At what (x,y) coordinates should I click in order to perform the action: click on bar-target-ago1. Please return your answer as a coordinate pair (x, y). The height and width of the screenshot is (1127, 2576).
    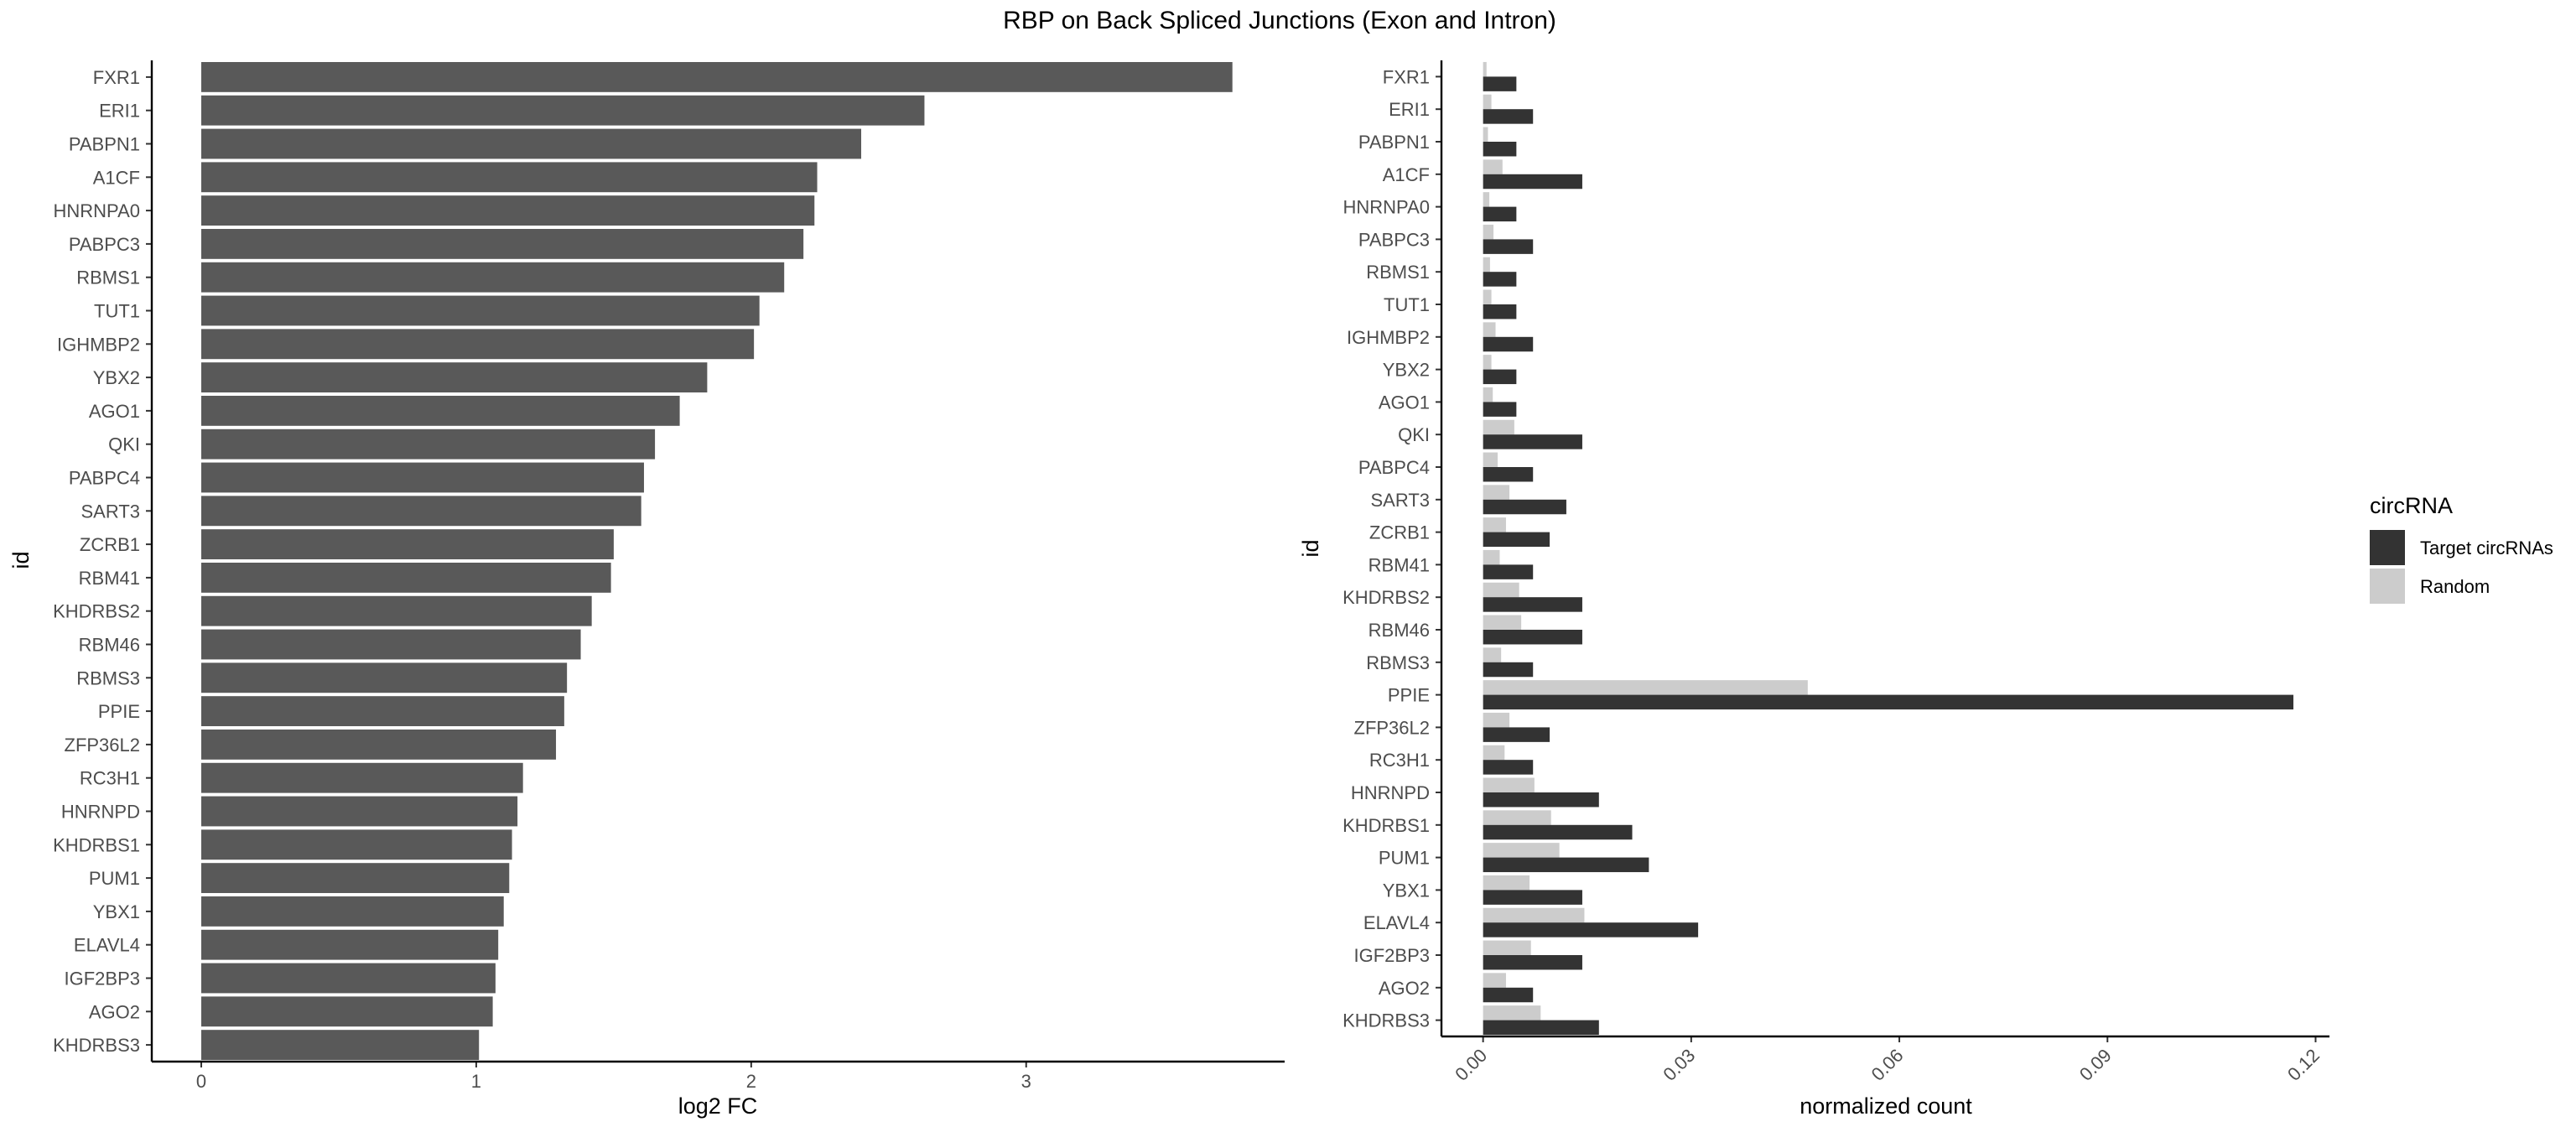
    Looking at the image, I should click on (1500, 409).